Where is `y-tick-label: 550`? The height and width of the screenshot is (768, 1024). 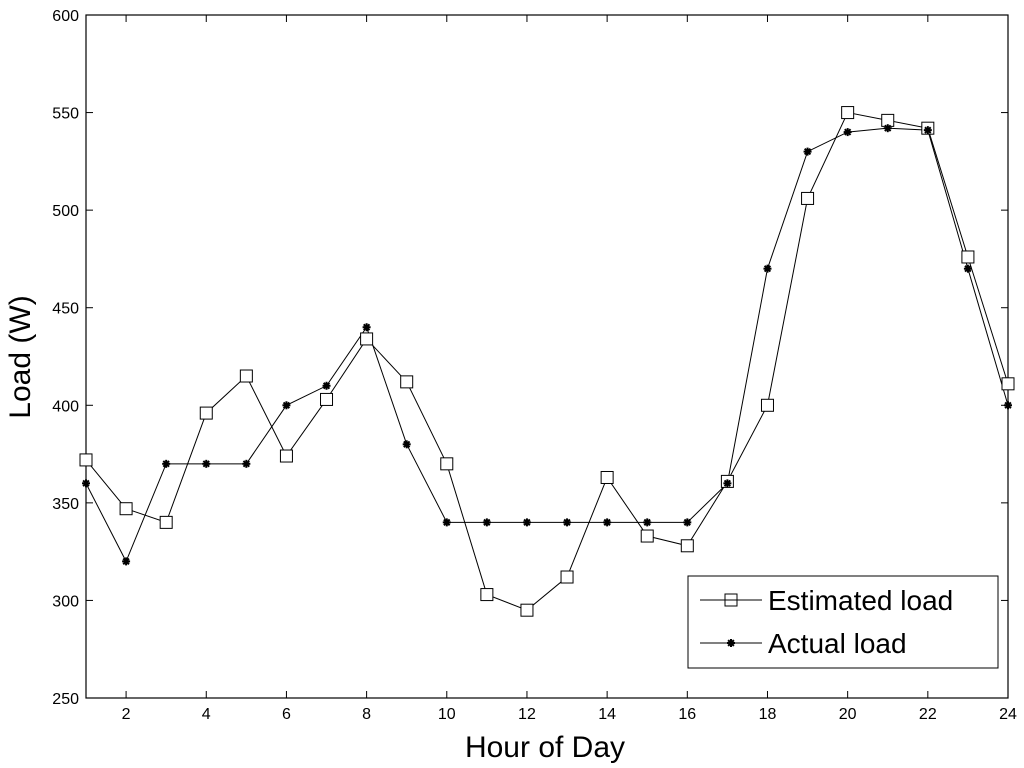
y-tick-label: 550 is located at coordinates (65, 114).